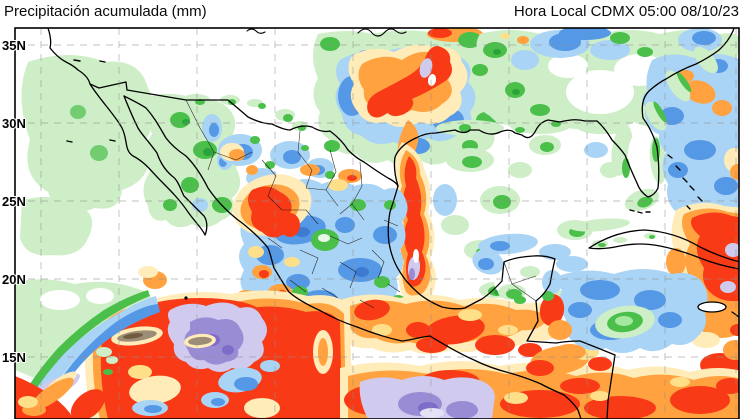  I want to click on atlantic-southeast-rain, so click(692, 91).